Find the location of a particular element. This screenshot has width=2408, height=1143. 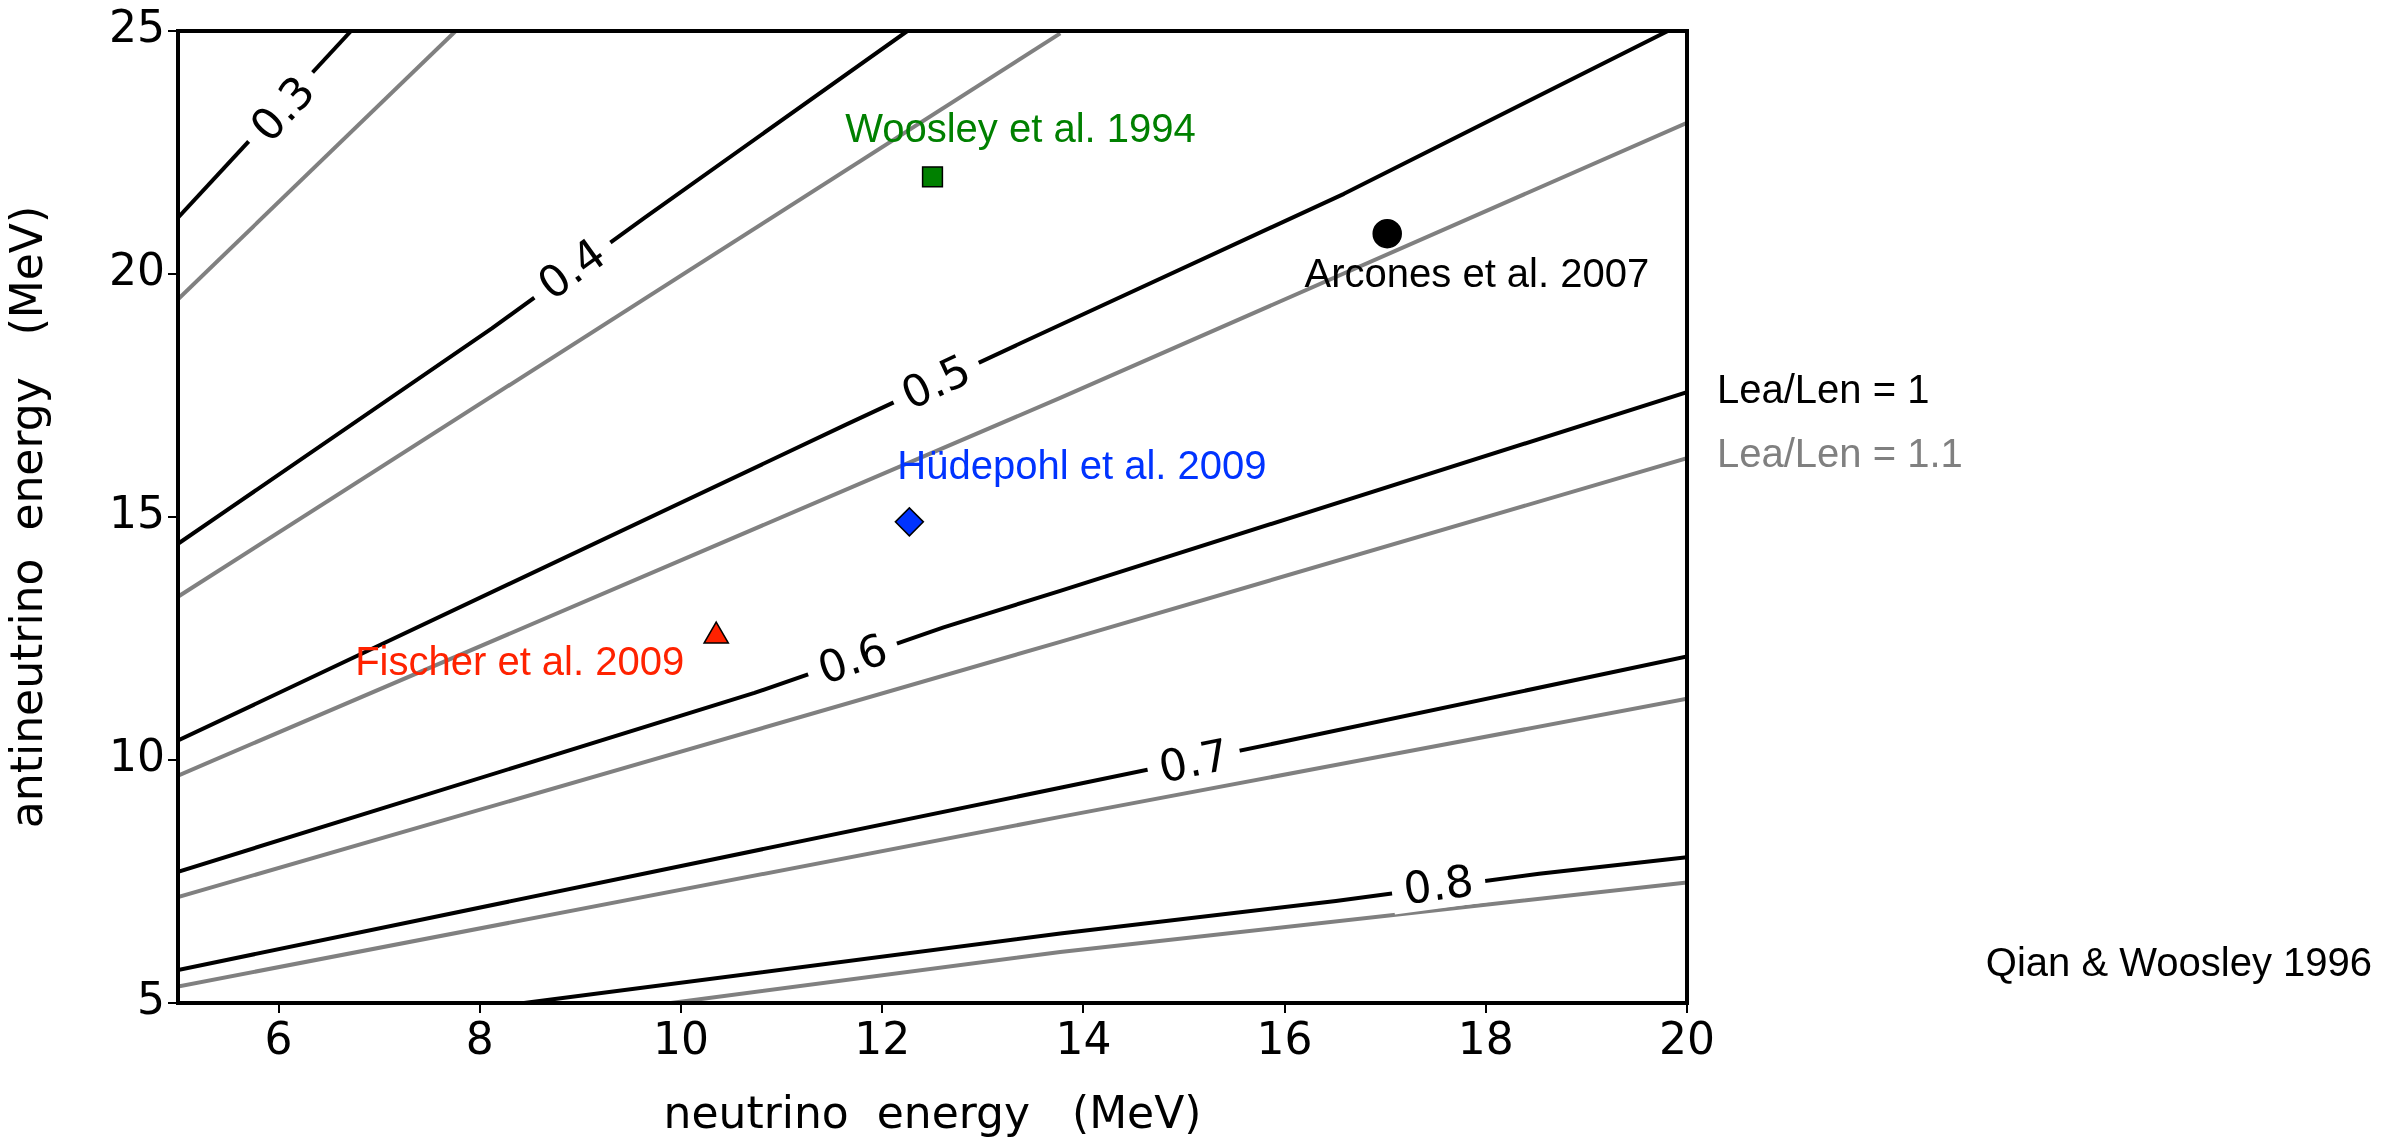

annotation: 0.5 is located at coordinates (936, 381).